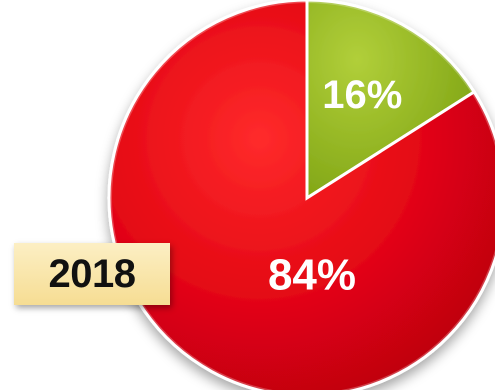  What do you see at coordinates (312, 275) in the screenshot?
I see `pie-slice-label-2: 84%` at bounding box center [312, 275].